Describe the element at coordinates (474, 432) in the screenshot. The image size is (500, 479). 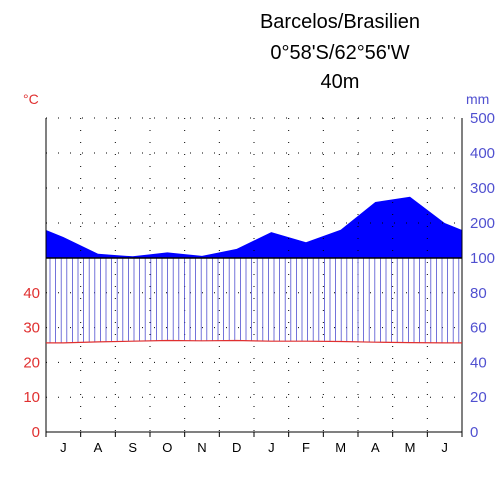
I see `right-tick-label: 0` at that location.